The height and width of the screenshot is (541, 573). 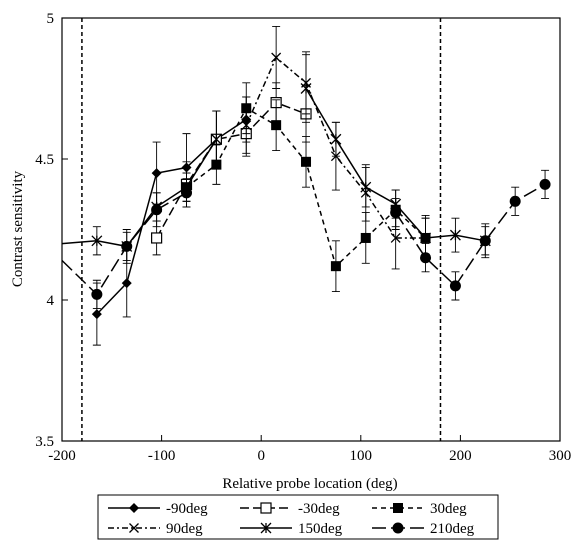 What do you see at coordinates (97, 294) in the screenshot?
I see `data-point-5-wrap1-0-shape` at bounding box center [97, 294].